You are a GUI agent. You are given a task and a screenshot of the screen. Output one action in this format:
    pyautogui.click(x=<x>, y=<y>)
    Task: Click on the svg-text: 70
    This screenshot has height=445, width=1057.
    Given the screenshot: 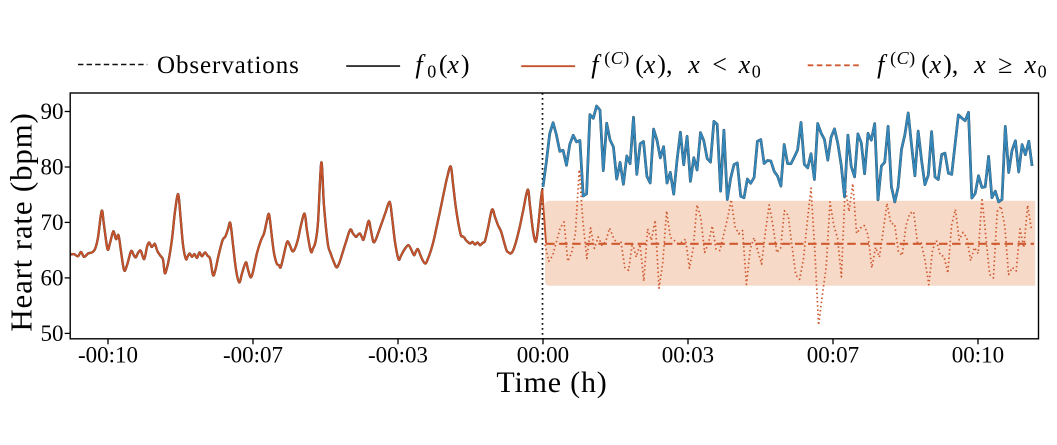 What is the action you would take?
    pyautogui.click(x=52, y=222)
    